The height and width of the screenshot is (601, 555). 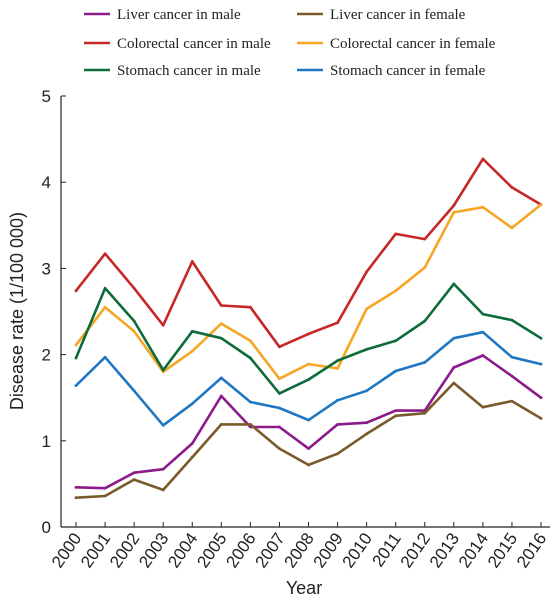 What do you see at coordinates (182, 550) in the screenshot?
I see `x-tick-label: 2004` at bounding box center [182, 550].